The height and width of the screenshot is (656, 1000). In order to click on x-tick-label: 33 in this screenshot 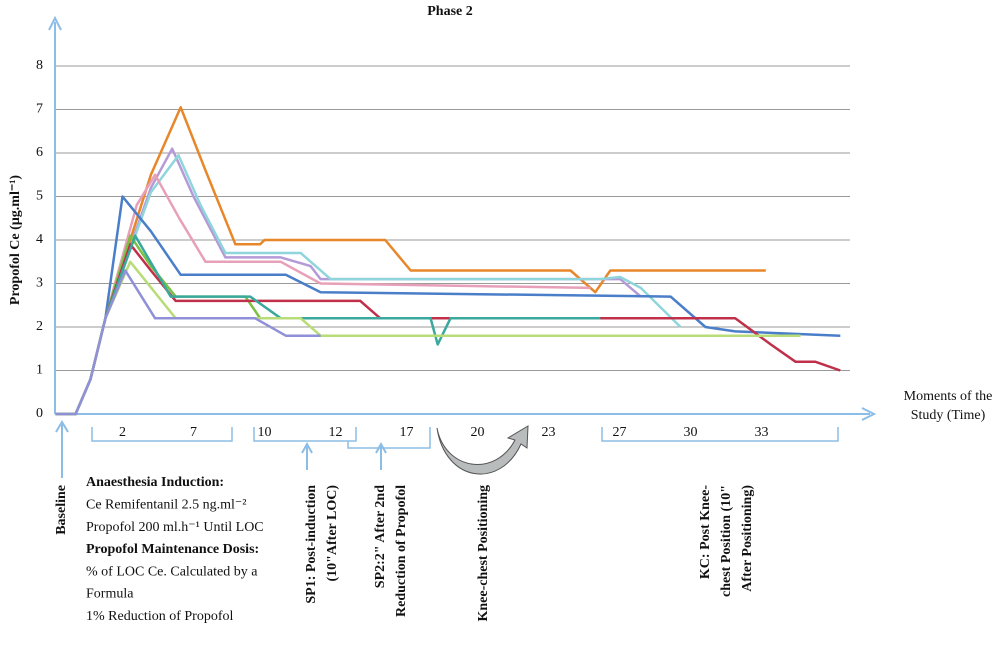, I will do `click(761, 432)`.